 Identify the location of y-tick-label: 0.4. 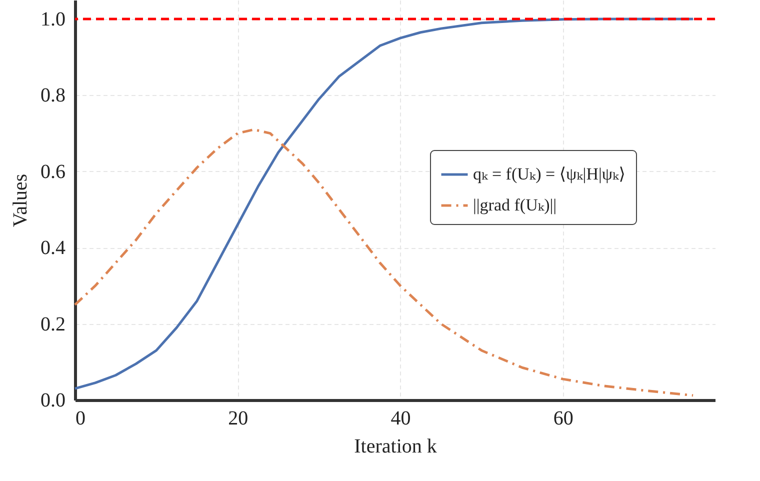
(53, 248).